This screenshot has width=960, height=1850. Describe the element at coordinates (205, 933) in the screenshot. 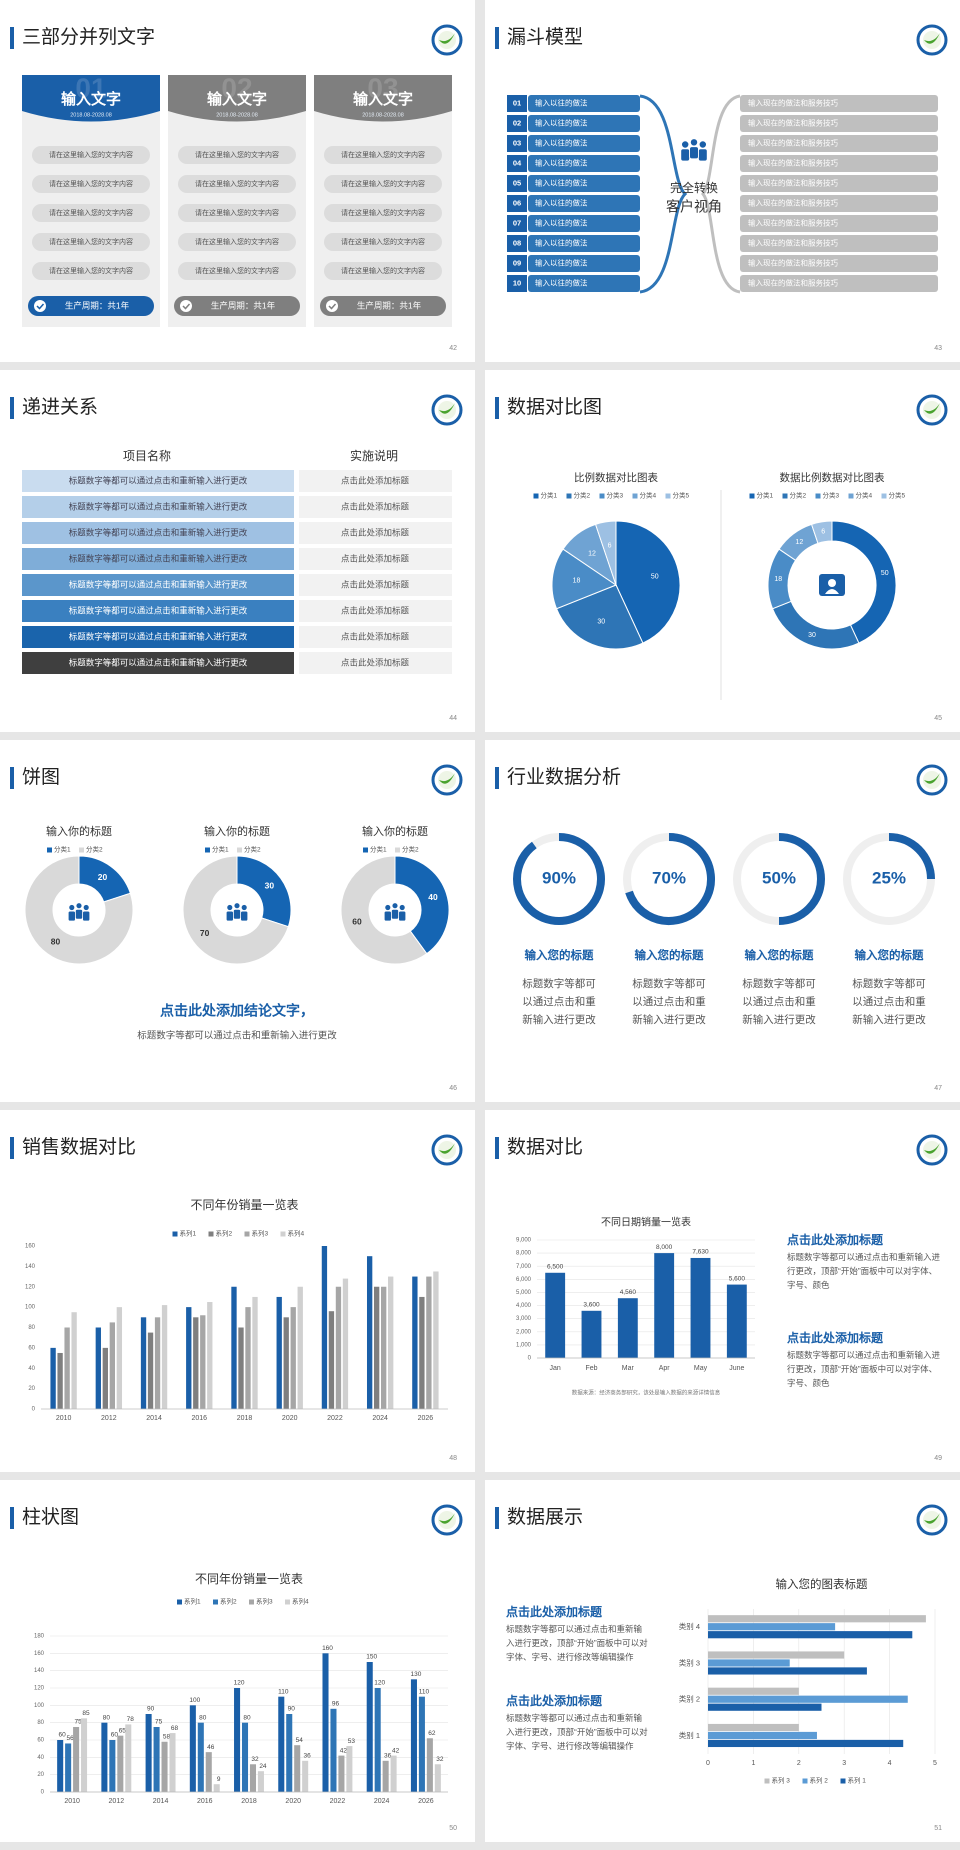

I see `value-label: 70` at that location.